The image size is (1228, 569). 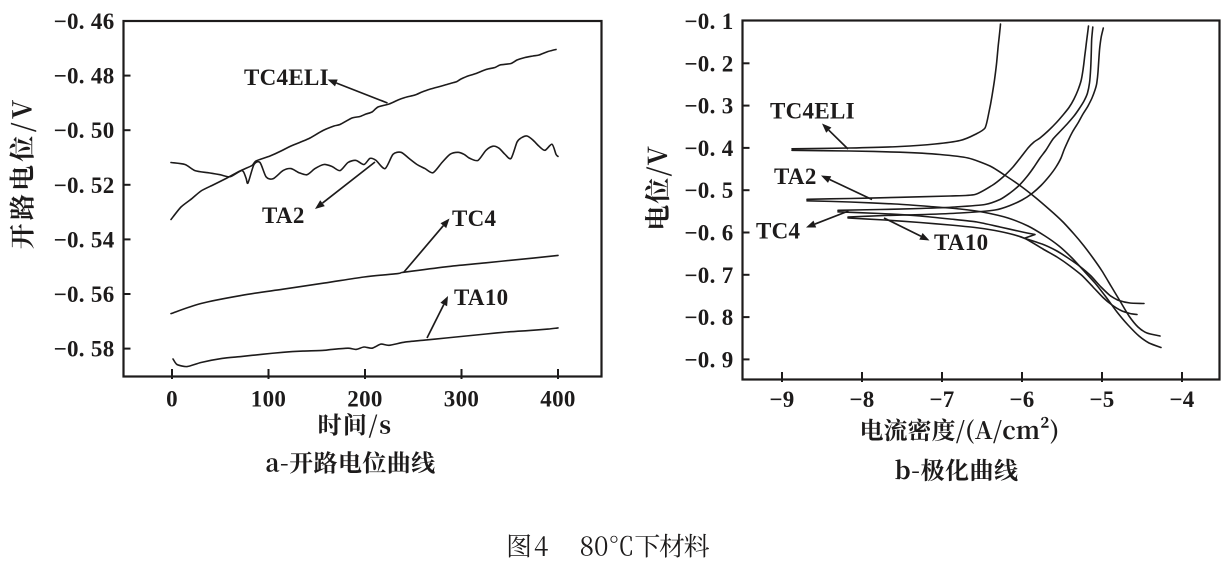 What do you see at coordinates (84, 349) in the screenshot?
I see `svg-text: −0. 58` at bounding box center [84, 349].